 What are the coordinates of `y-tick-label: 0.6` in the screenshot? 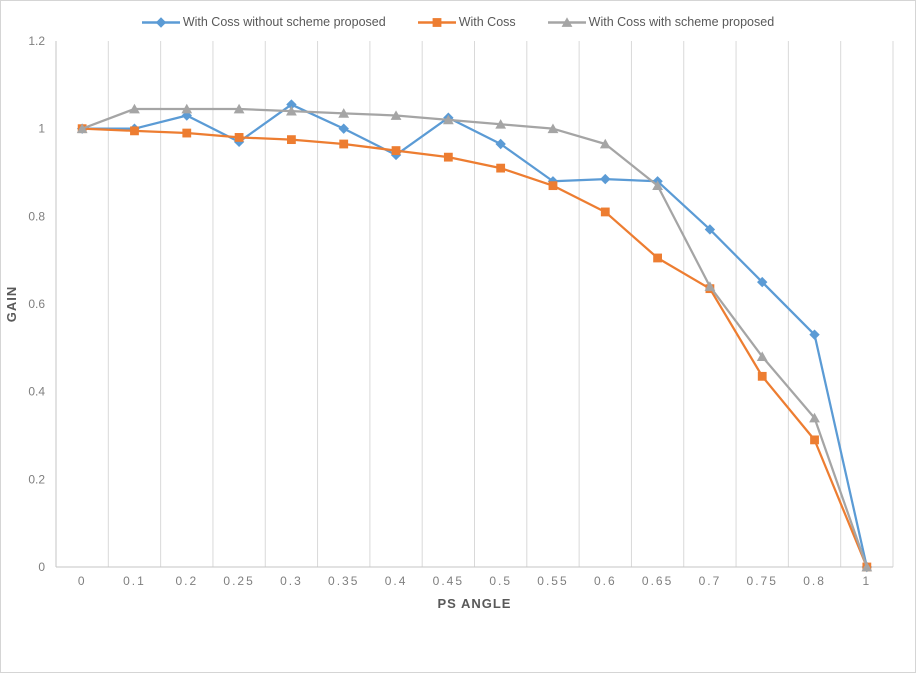 It's located at (36, 304).